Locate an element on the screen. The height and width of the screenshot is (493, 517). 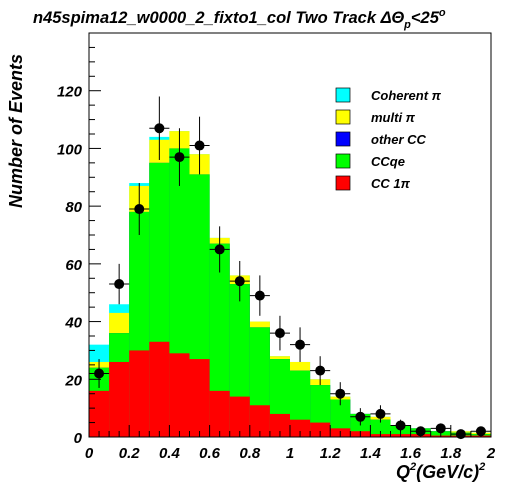
chart-title-sup: o is located at coordinates (442, 13).